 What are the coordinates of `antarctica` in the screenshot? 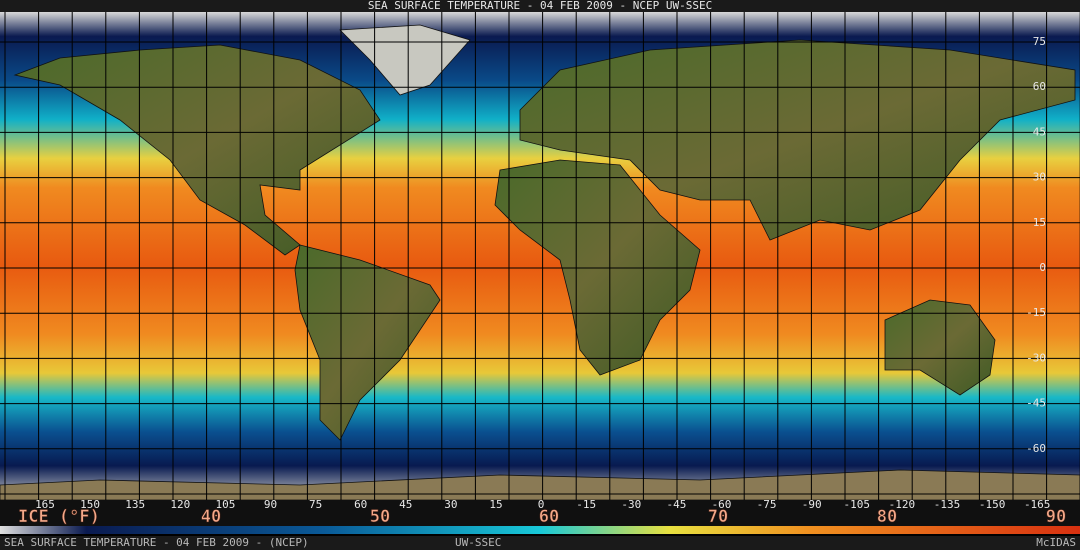 It's located at (540, 485).